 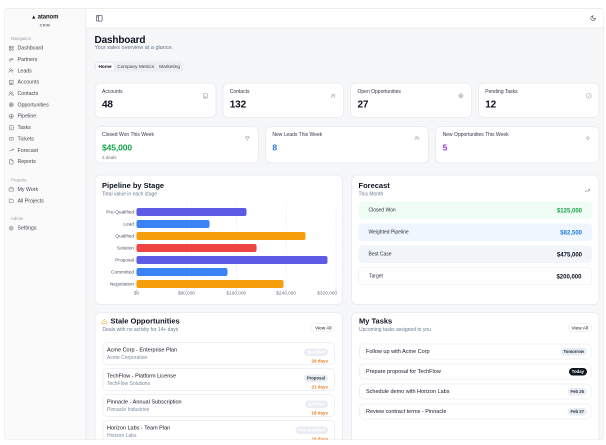 What do you see at coordinates (236, 294) in the screenshot?
I see `svg-text: $160,000` at bounding box center [236, 294].